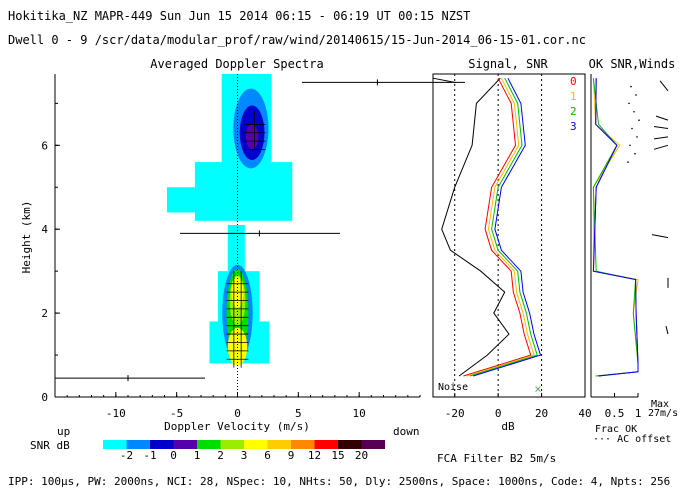 The width and height of the screenshot is (700, 500). I want to click on x-tick-label: -10, so click(116, 413).